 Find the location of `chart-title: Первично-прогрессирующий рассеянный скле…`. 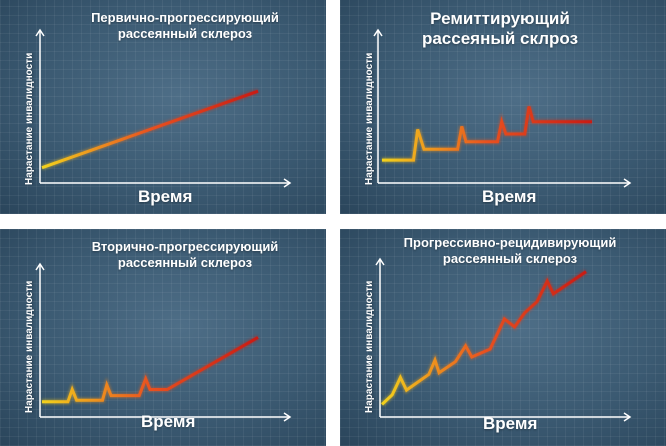

chart-title: Первично-прогрессирующий рассеянный скле… is located at coordinates (185, 25).